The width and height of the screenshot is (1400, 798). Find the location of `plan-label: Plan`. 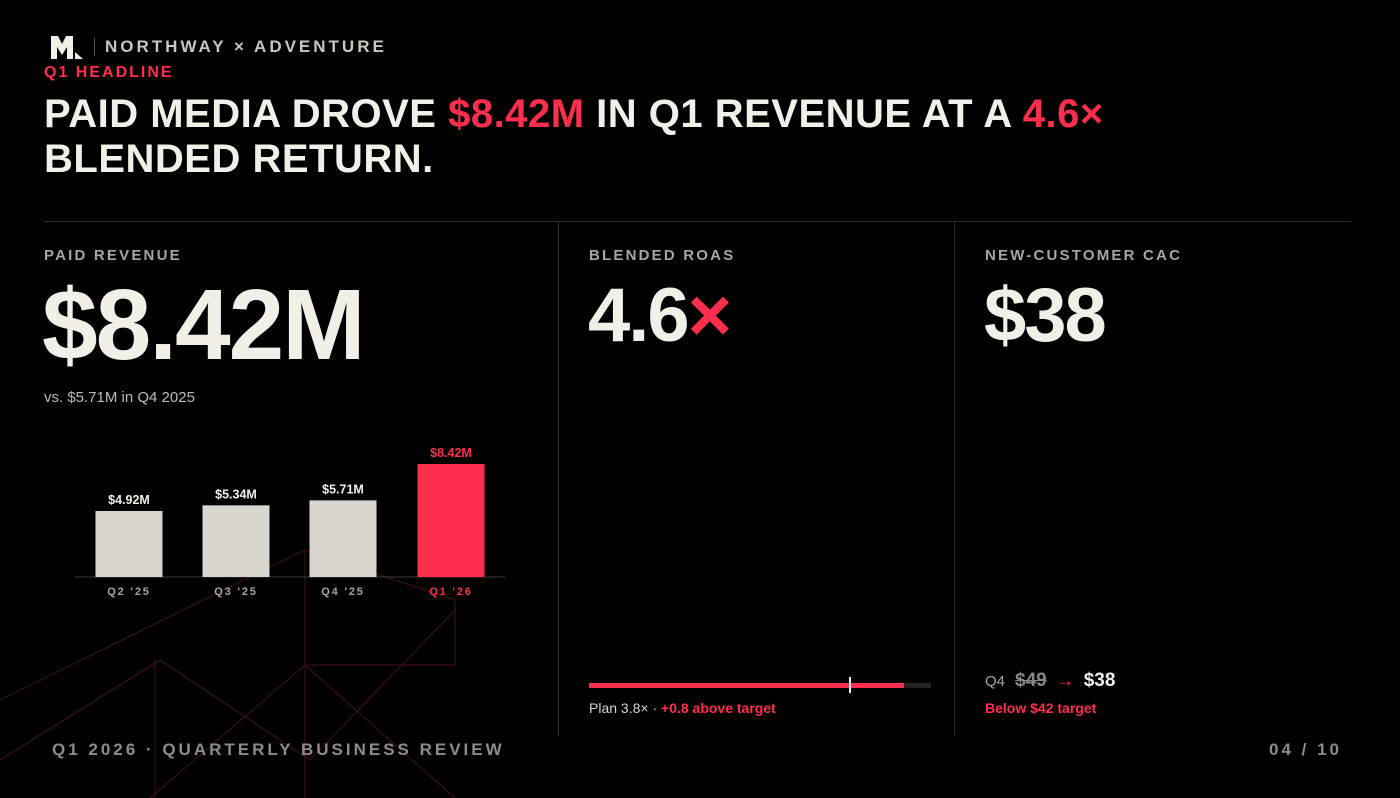

plan-label: Plan is located at coordinates (603, 708).